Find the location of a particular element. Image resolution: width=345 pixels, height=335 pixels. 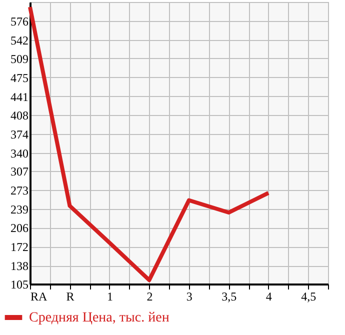

y-tick-label: 239 is located at coordinates (19, 209).